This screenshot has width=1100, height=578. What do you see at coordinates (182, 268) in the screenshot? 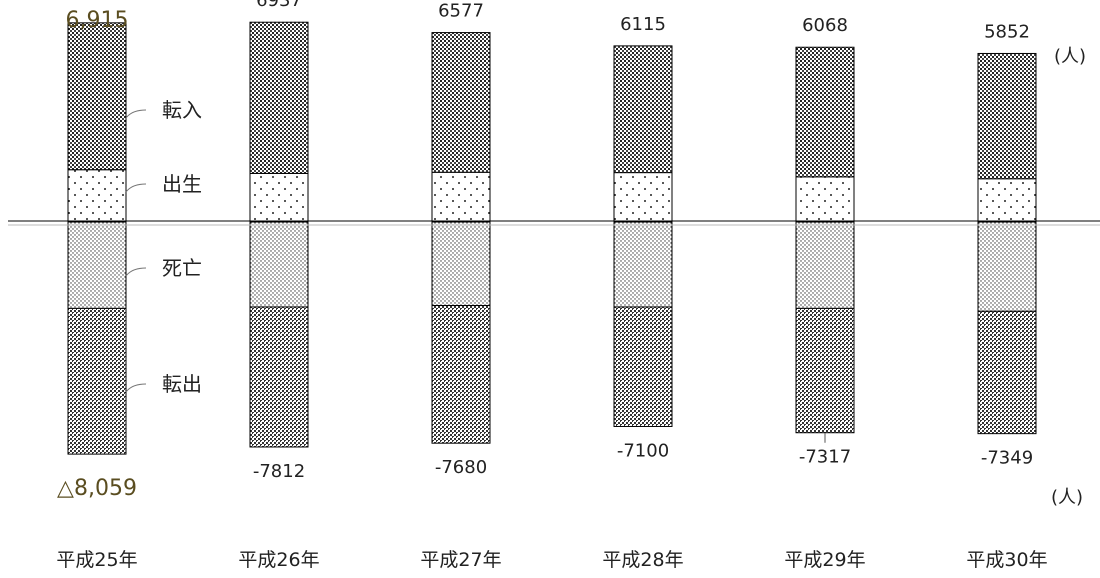
I see `series-label-2: 死亡` at bounding box center [182, 268].